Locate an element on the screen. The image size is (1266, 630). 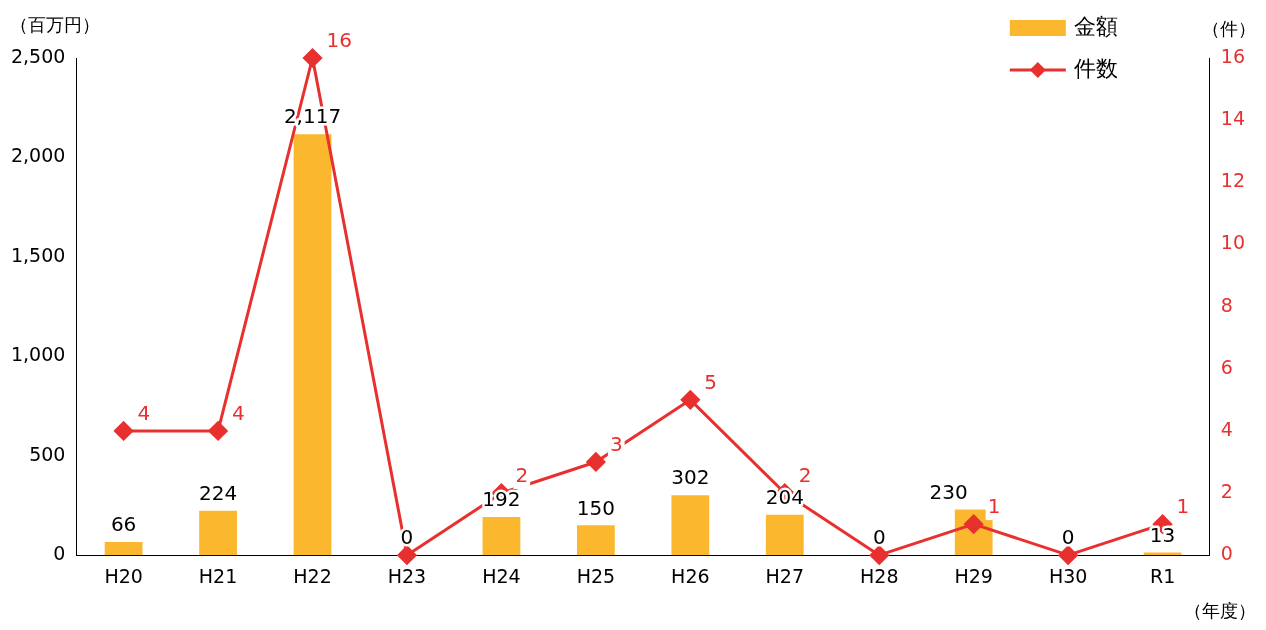
legend-label: 件数 is located at coordinates (1095, 68).